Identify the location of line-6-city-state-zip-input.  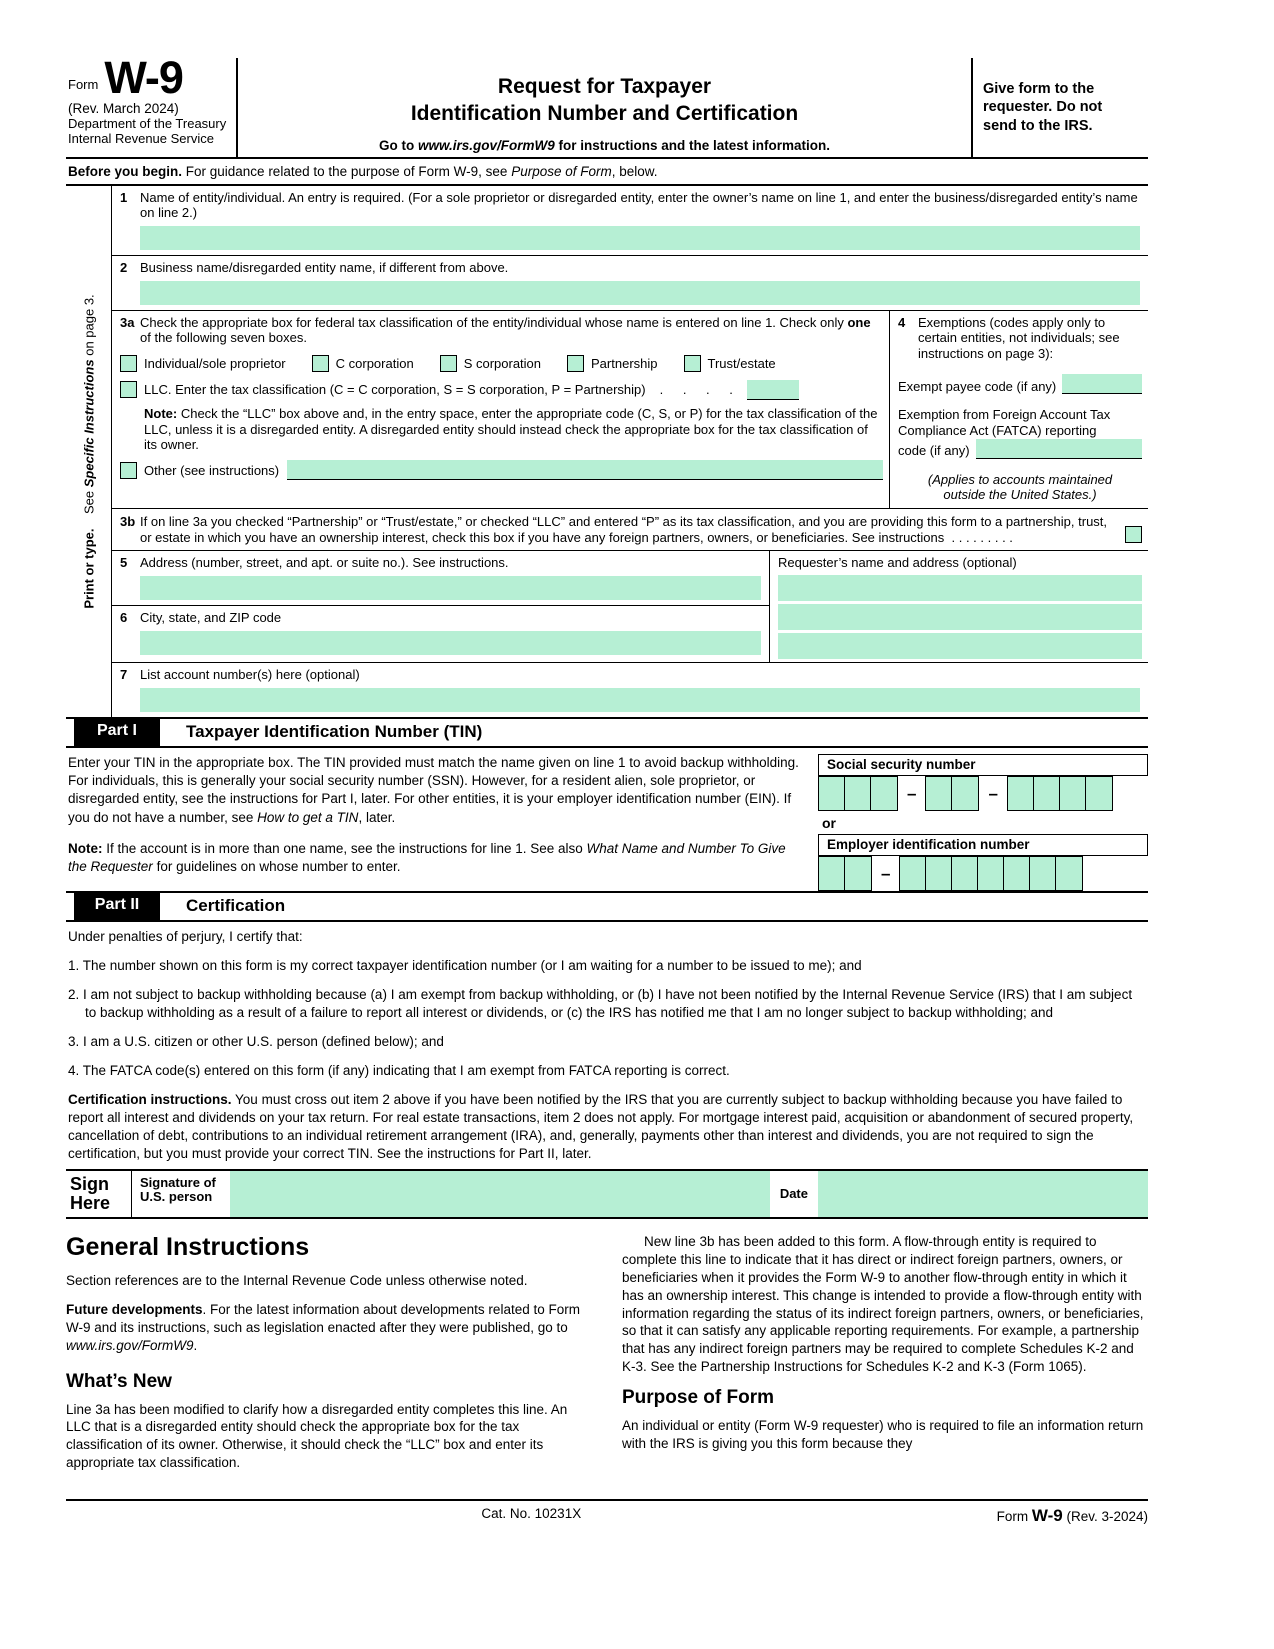
(450, 642).